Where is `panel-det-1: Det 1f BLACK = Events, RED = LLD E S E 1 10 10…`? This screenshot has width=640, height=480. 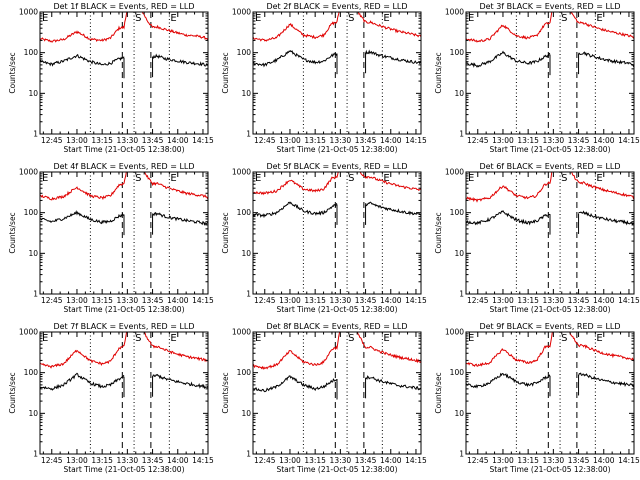 panel-det-1: Det 1f BLACK = Events, RED = LLD E S E 1 10 10… is located at coordinates (111, 78).